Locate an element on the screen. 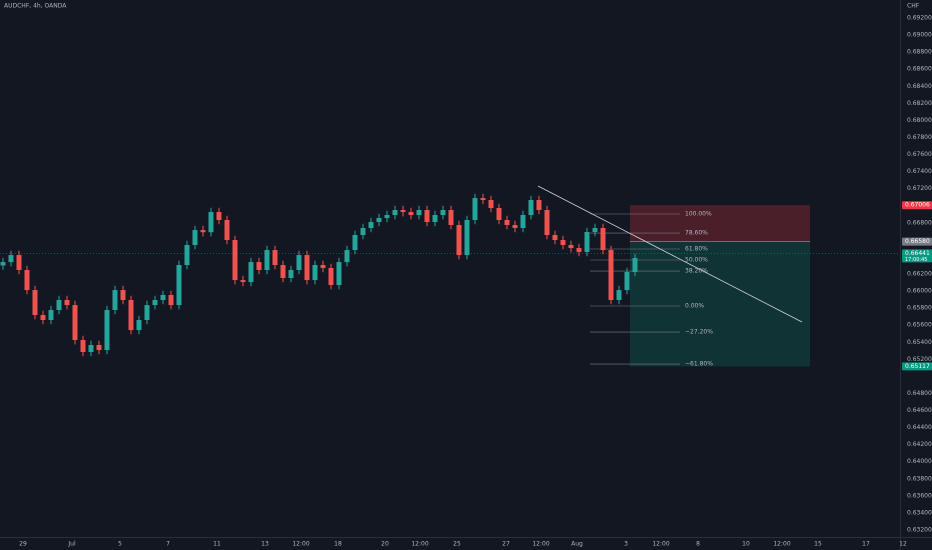 The image size is (932, 550). y-tick-label: 0.64600 is located at coordinates (919, 410).